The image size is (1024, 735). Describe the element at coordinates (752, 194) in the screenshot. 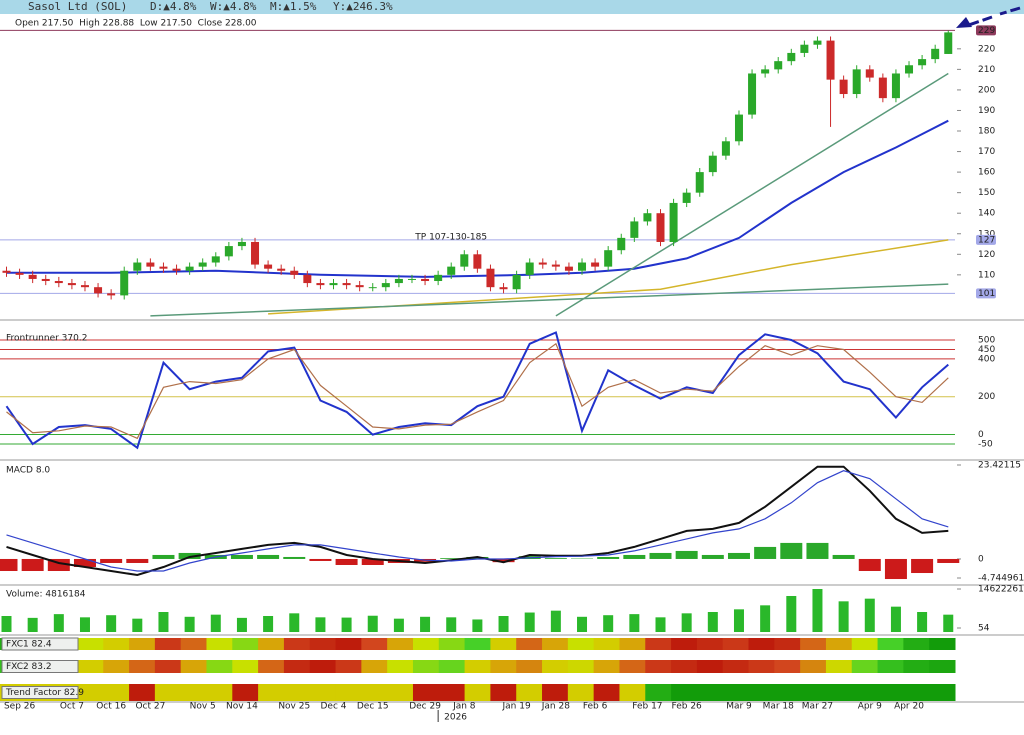

I see `line-series` at that location.